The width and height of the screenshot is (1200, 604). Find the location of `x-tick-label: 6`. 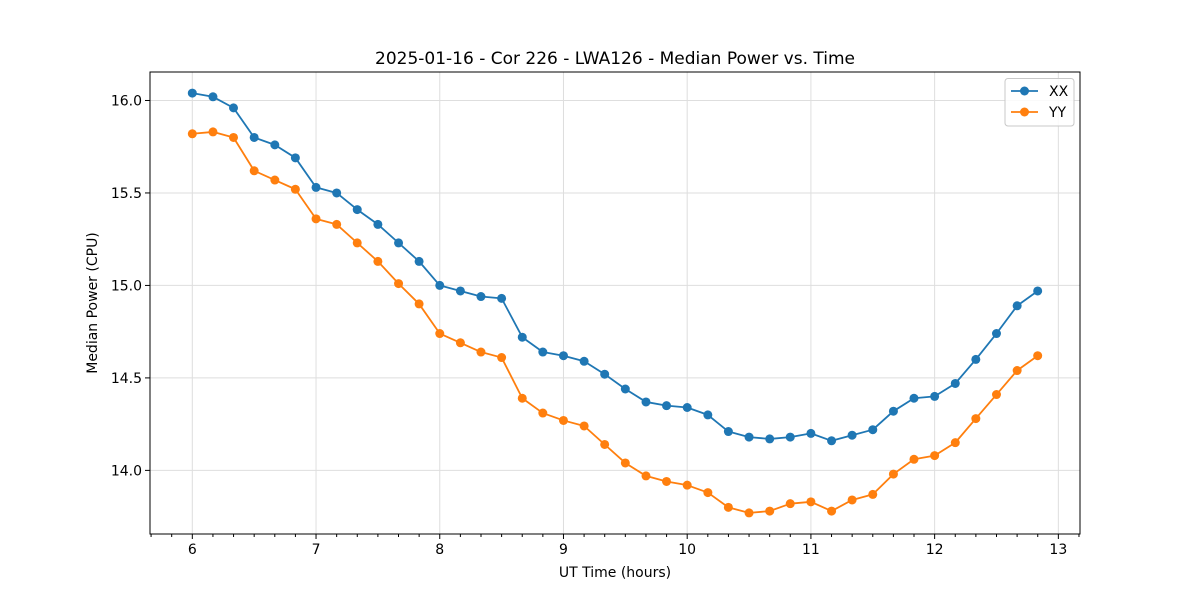

x-tick-label: 6 is located at coordinates (192, 550).